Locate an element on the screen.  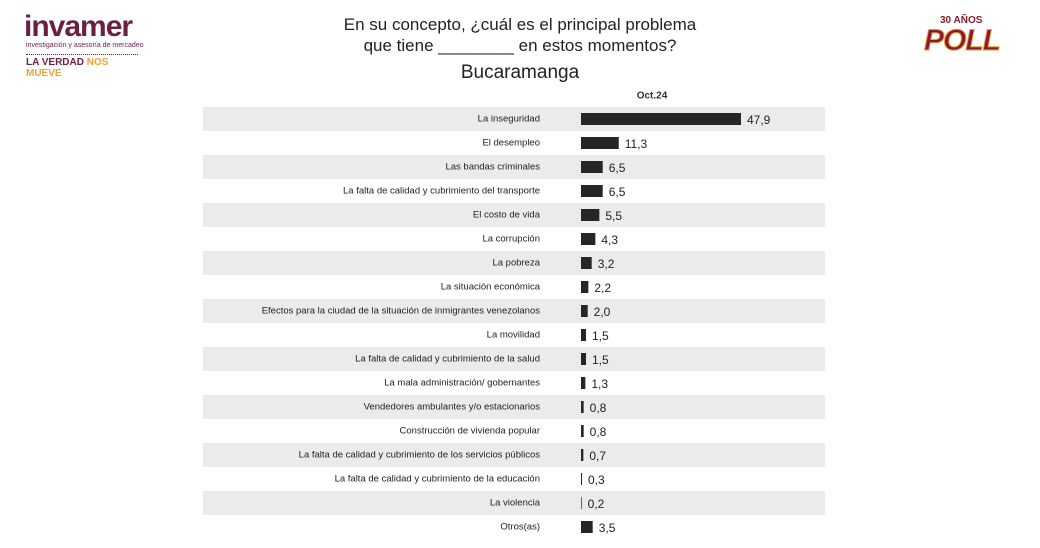
badge: POLL is located at coordinates (963, 41).